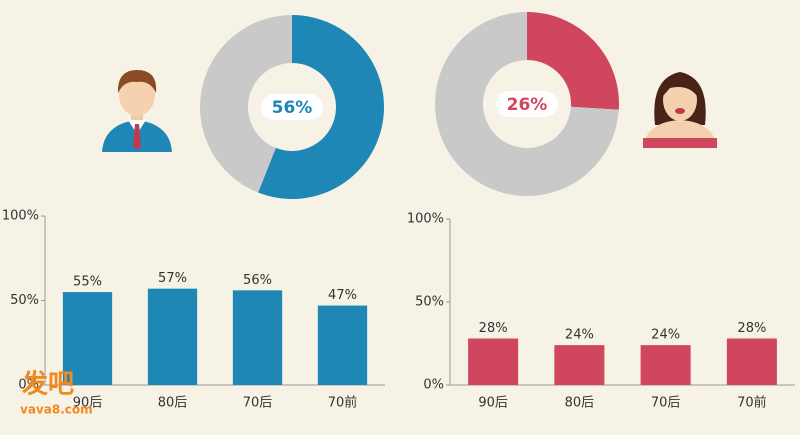 The height and width of the screenshot is (435, 800). Describe the element at coordinates (87, 282) in the screenshot. I see `value-label: 55%` at that location.